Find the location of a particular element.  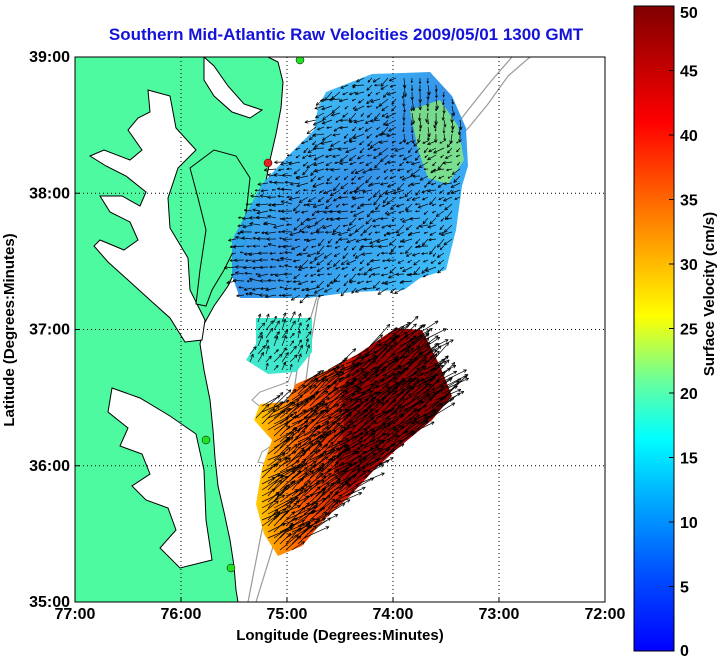

x-tick-label: 72:00 is located at coordinates (605, 614).